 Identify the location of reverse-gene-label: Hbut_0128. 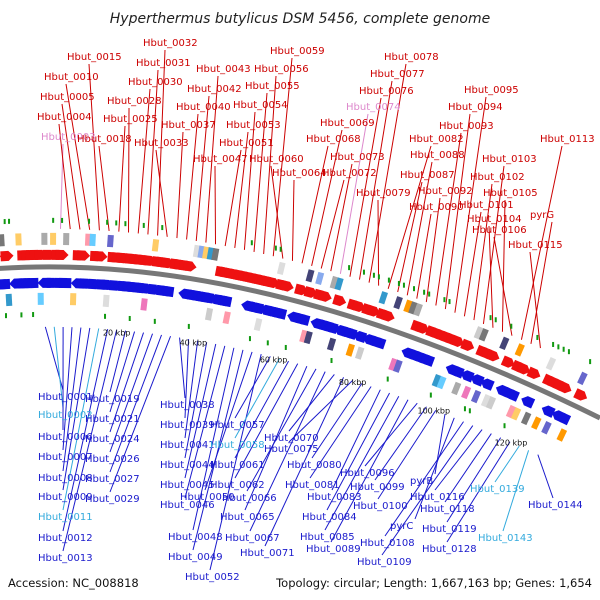
(449, 549).